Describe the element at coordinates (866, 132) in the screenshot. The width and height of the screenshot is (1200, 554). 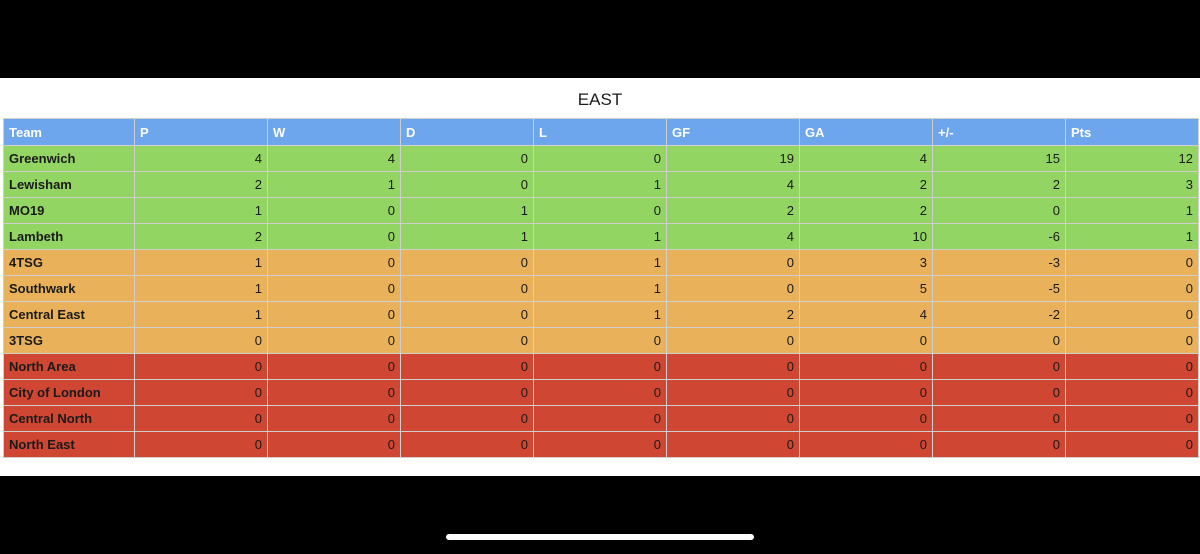
I see `column-header-goals-against: GA` at that location.